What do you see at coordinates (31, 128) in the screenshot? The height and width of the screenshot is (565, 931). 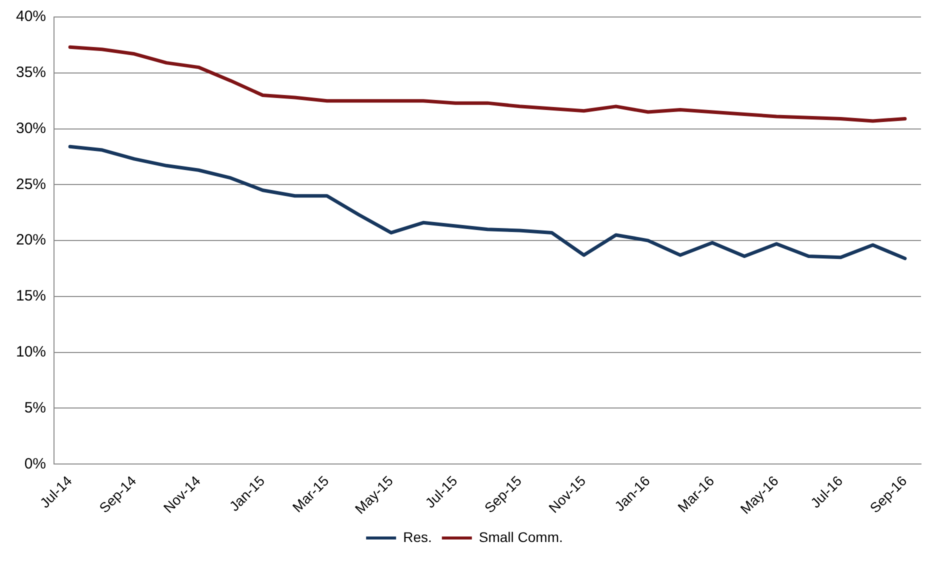 I see `y-tick-label: 30%` at bounding box center [31, 128].